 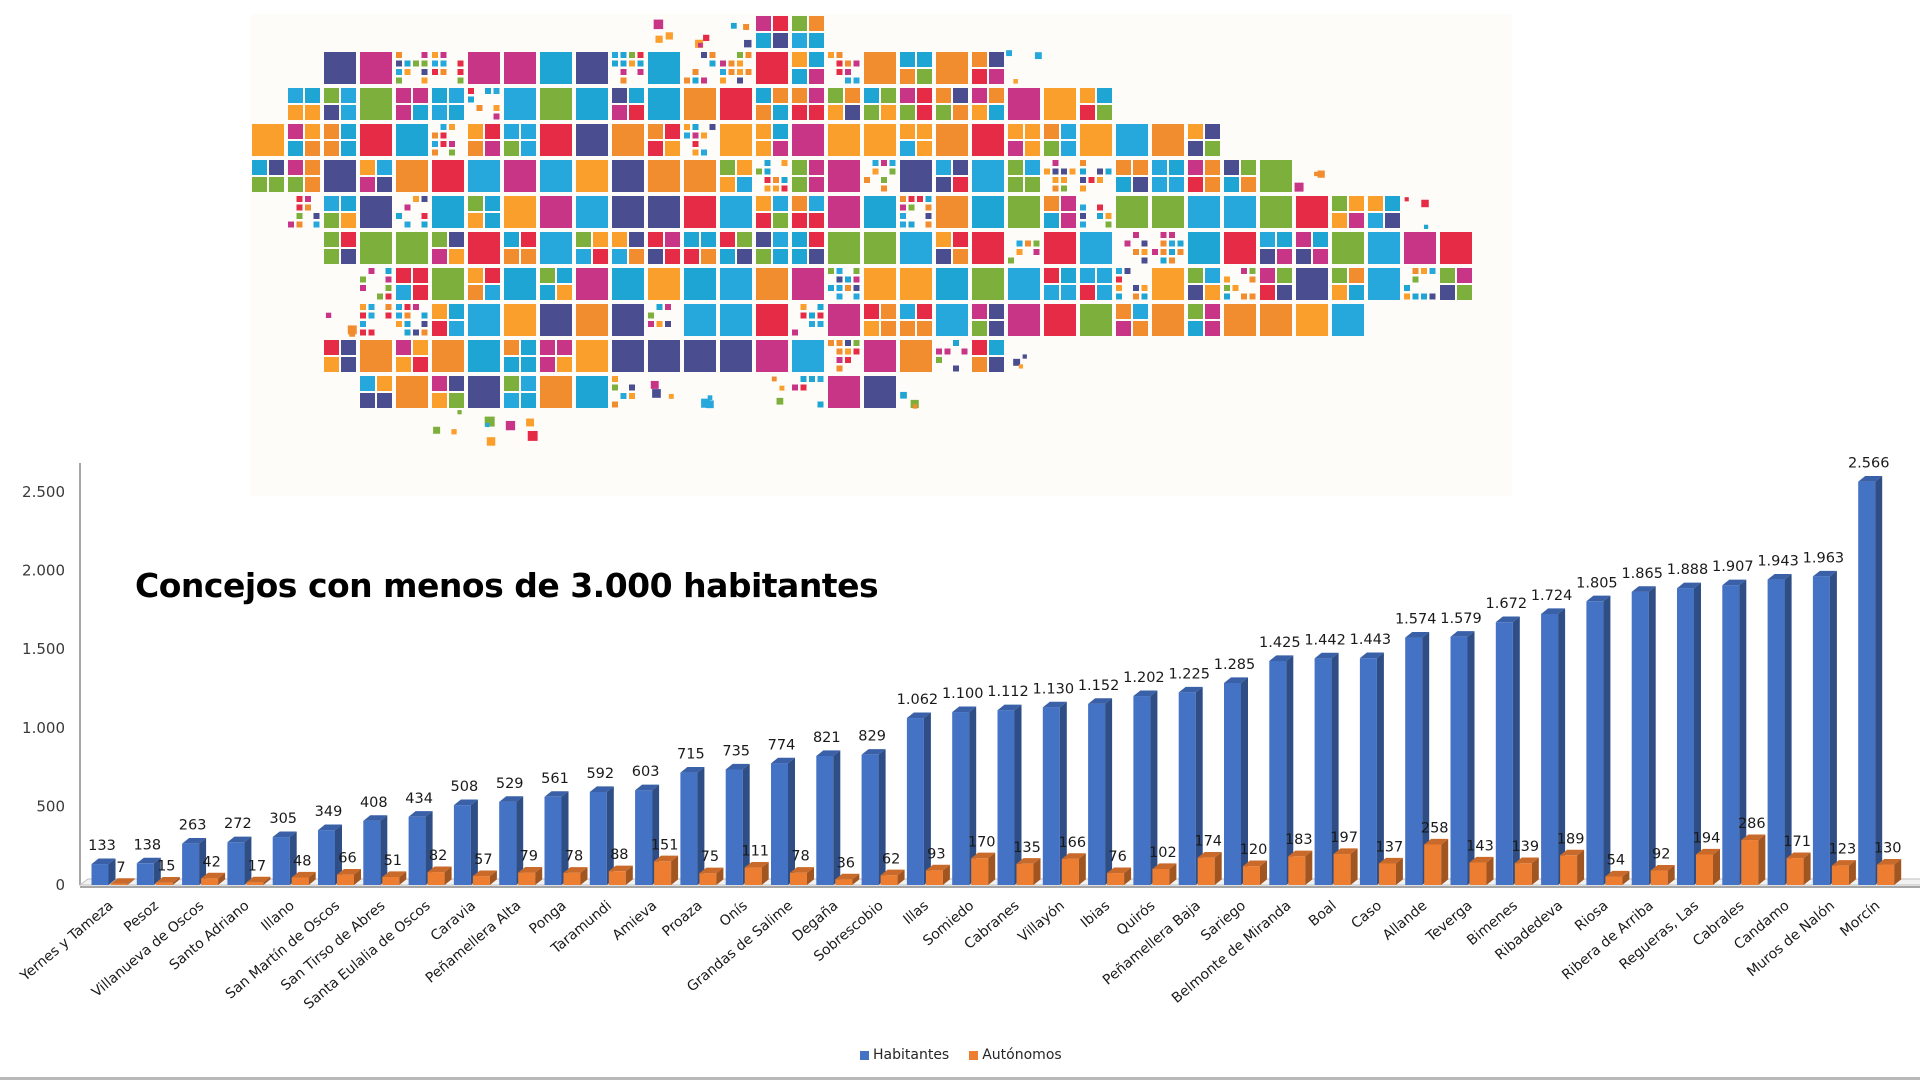 I want to click on value-label-autonomos: 82, so click(x=438, y=856).